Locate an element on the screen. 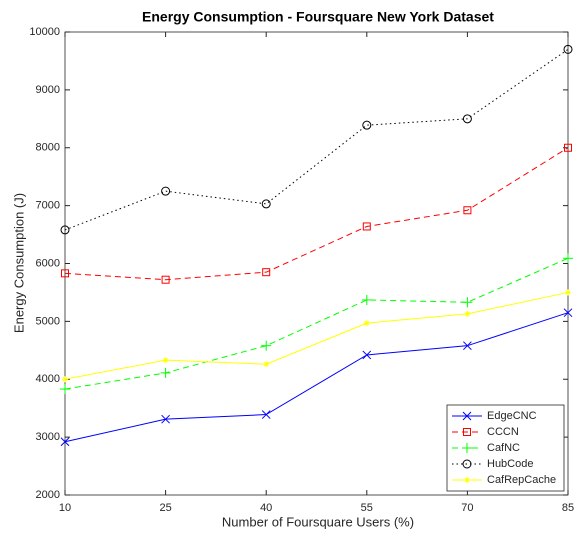  y-tick-label: 3000 is located at coordinates (48, 437).